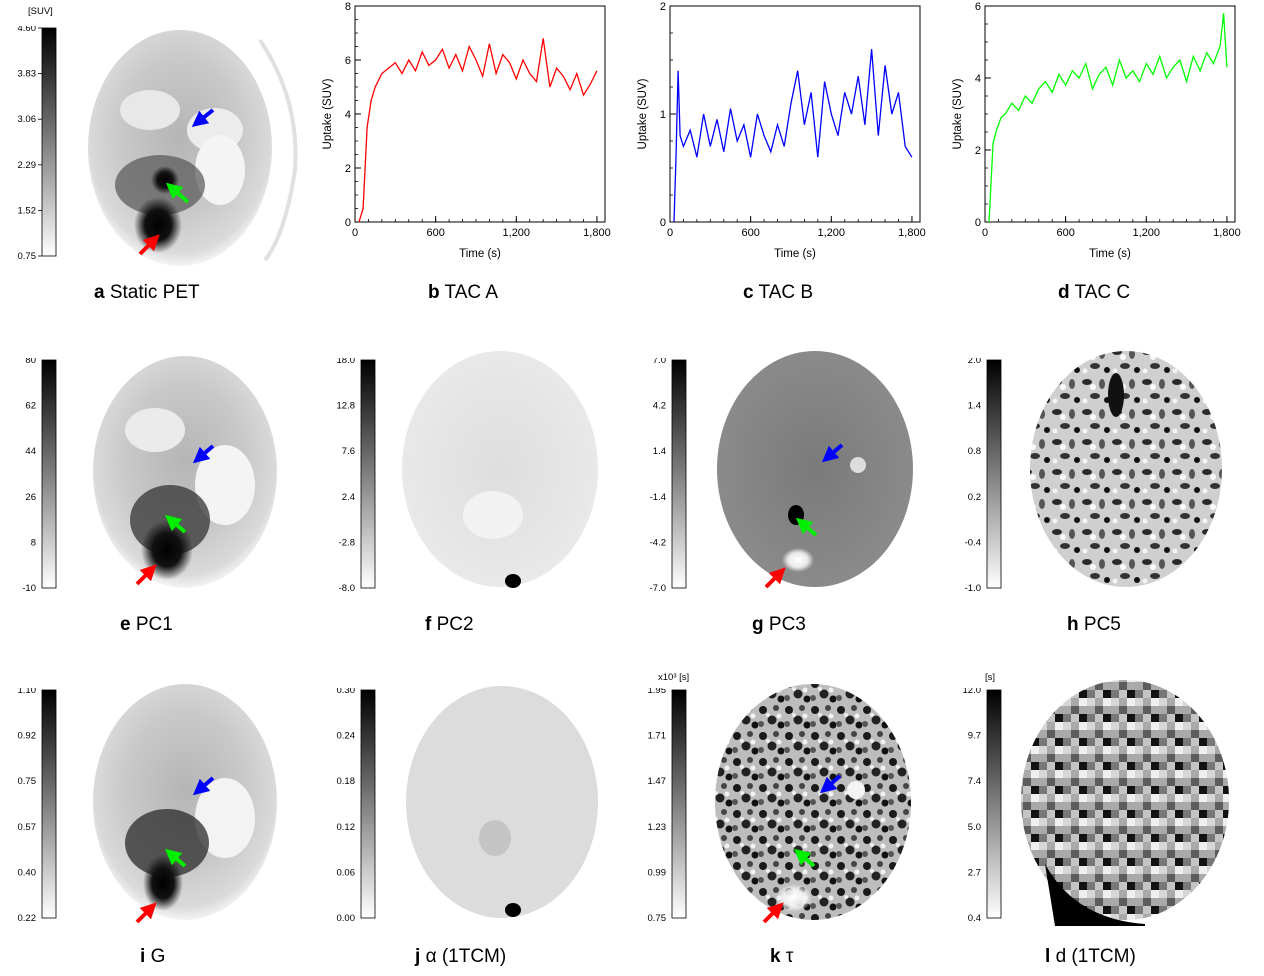 Image resolution: width=1264 pixels, height=976 pixels. I want to click on colorbar-tick-e-3: 26, so click(30, 497).